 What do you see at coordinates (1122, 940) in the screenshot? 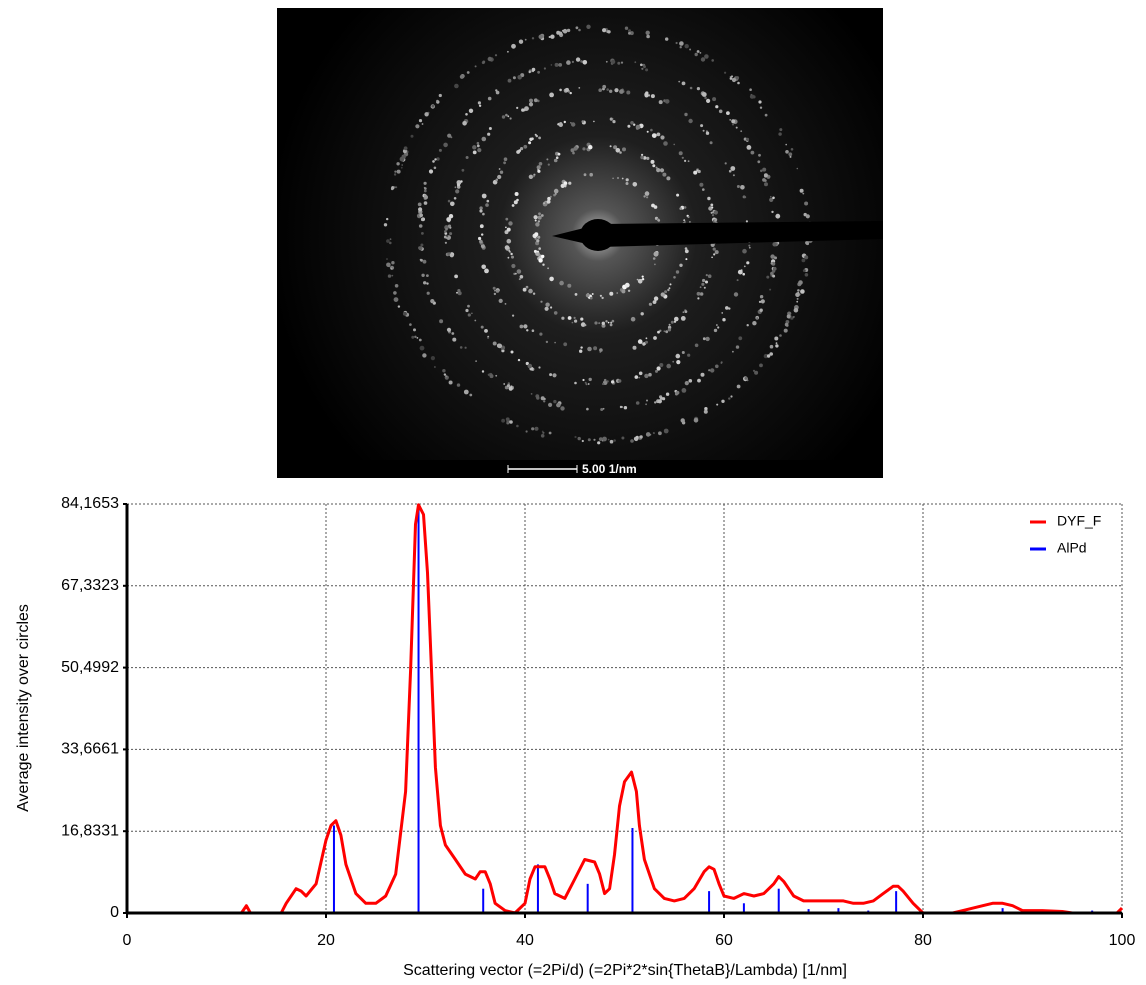
I see `x-tick-label: 100` at bounding box center [1122, 940].